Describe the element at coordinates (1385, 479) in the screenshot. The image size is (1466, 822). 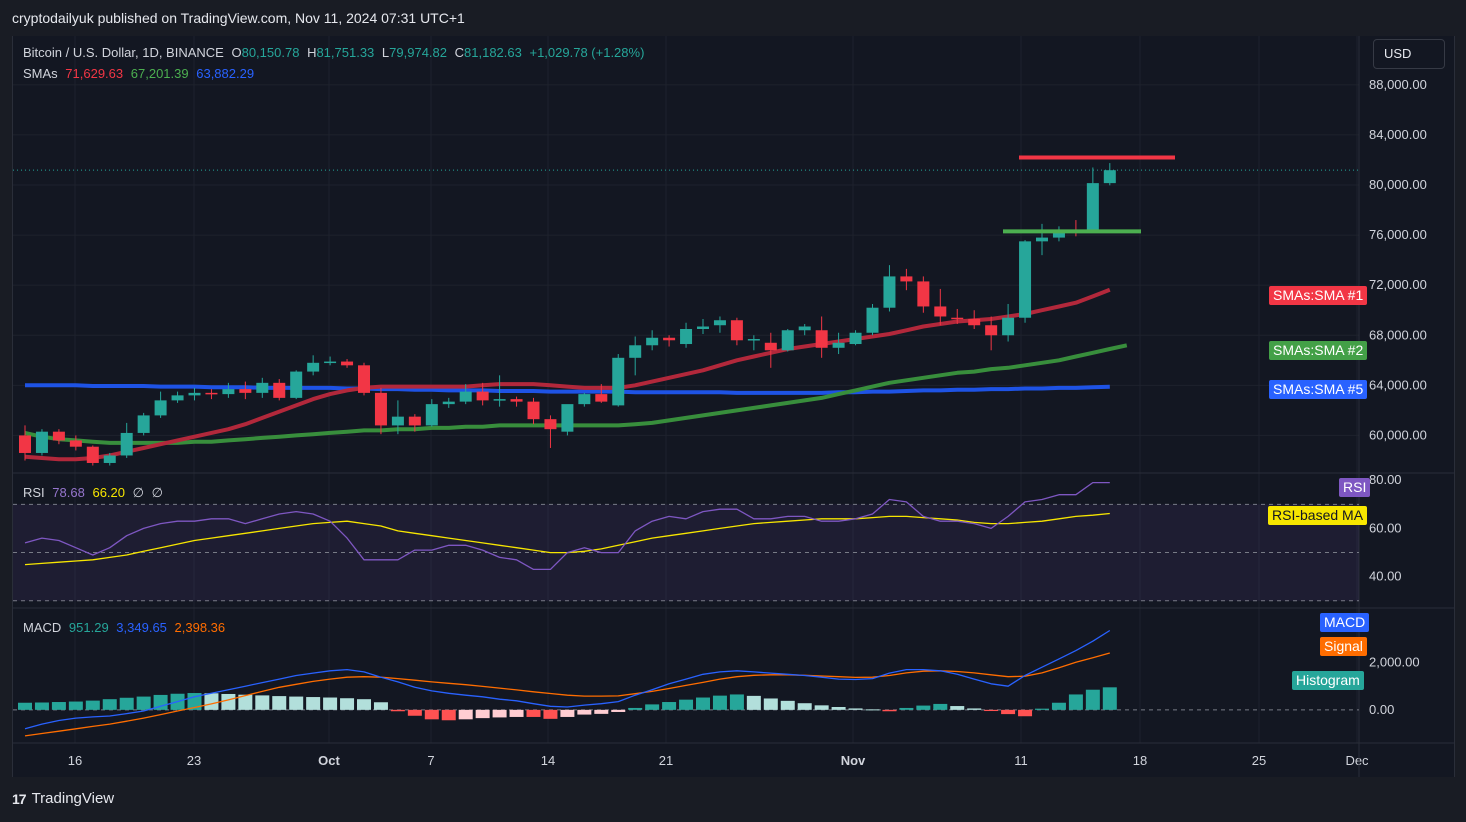
I see `rsi-tick-label: 80.00` at that location.